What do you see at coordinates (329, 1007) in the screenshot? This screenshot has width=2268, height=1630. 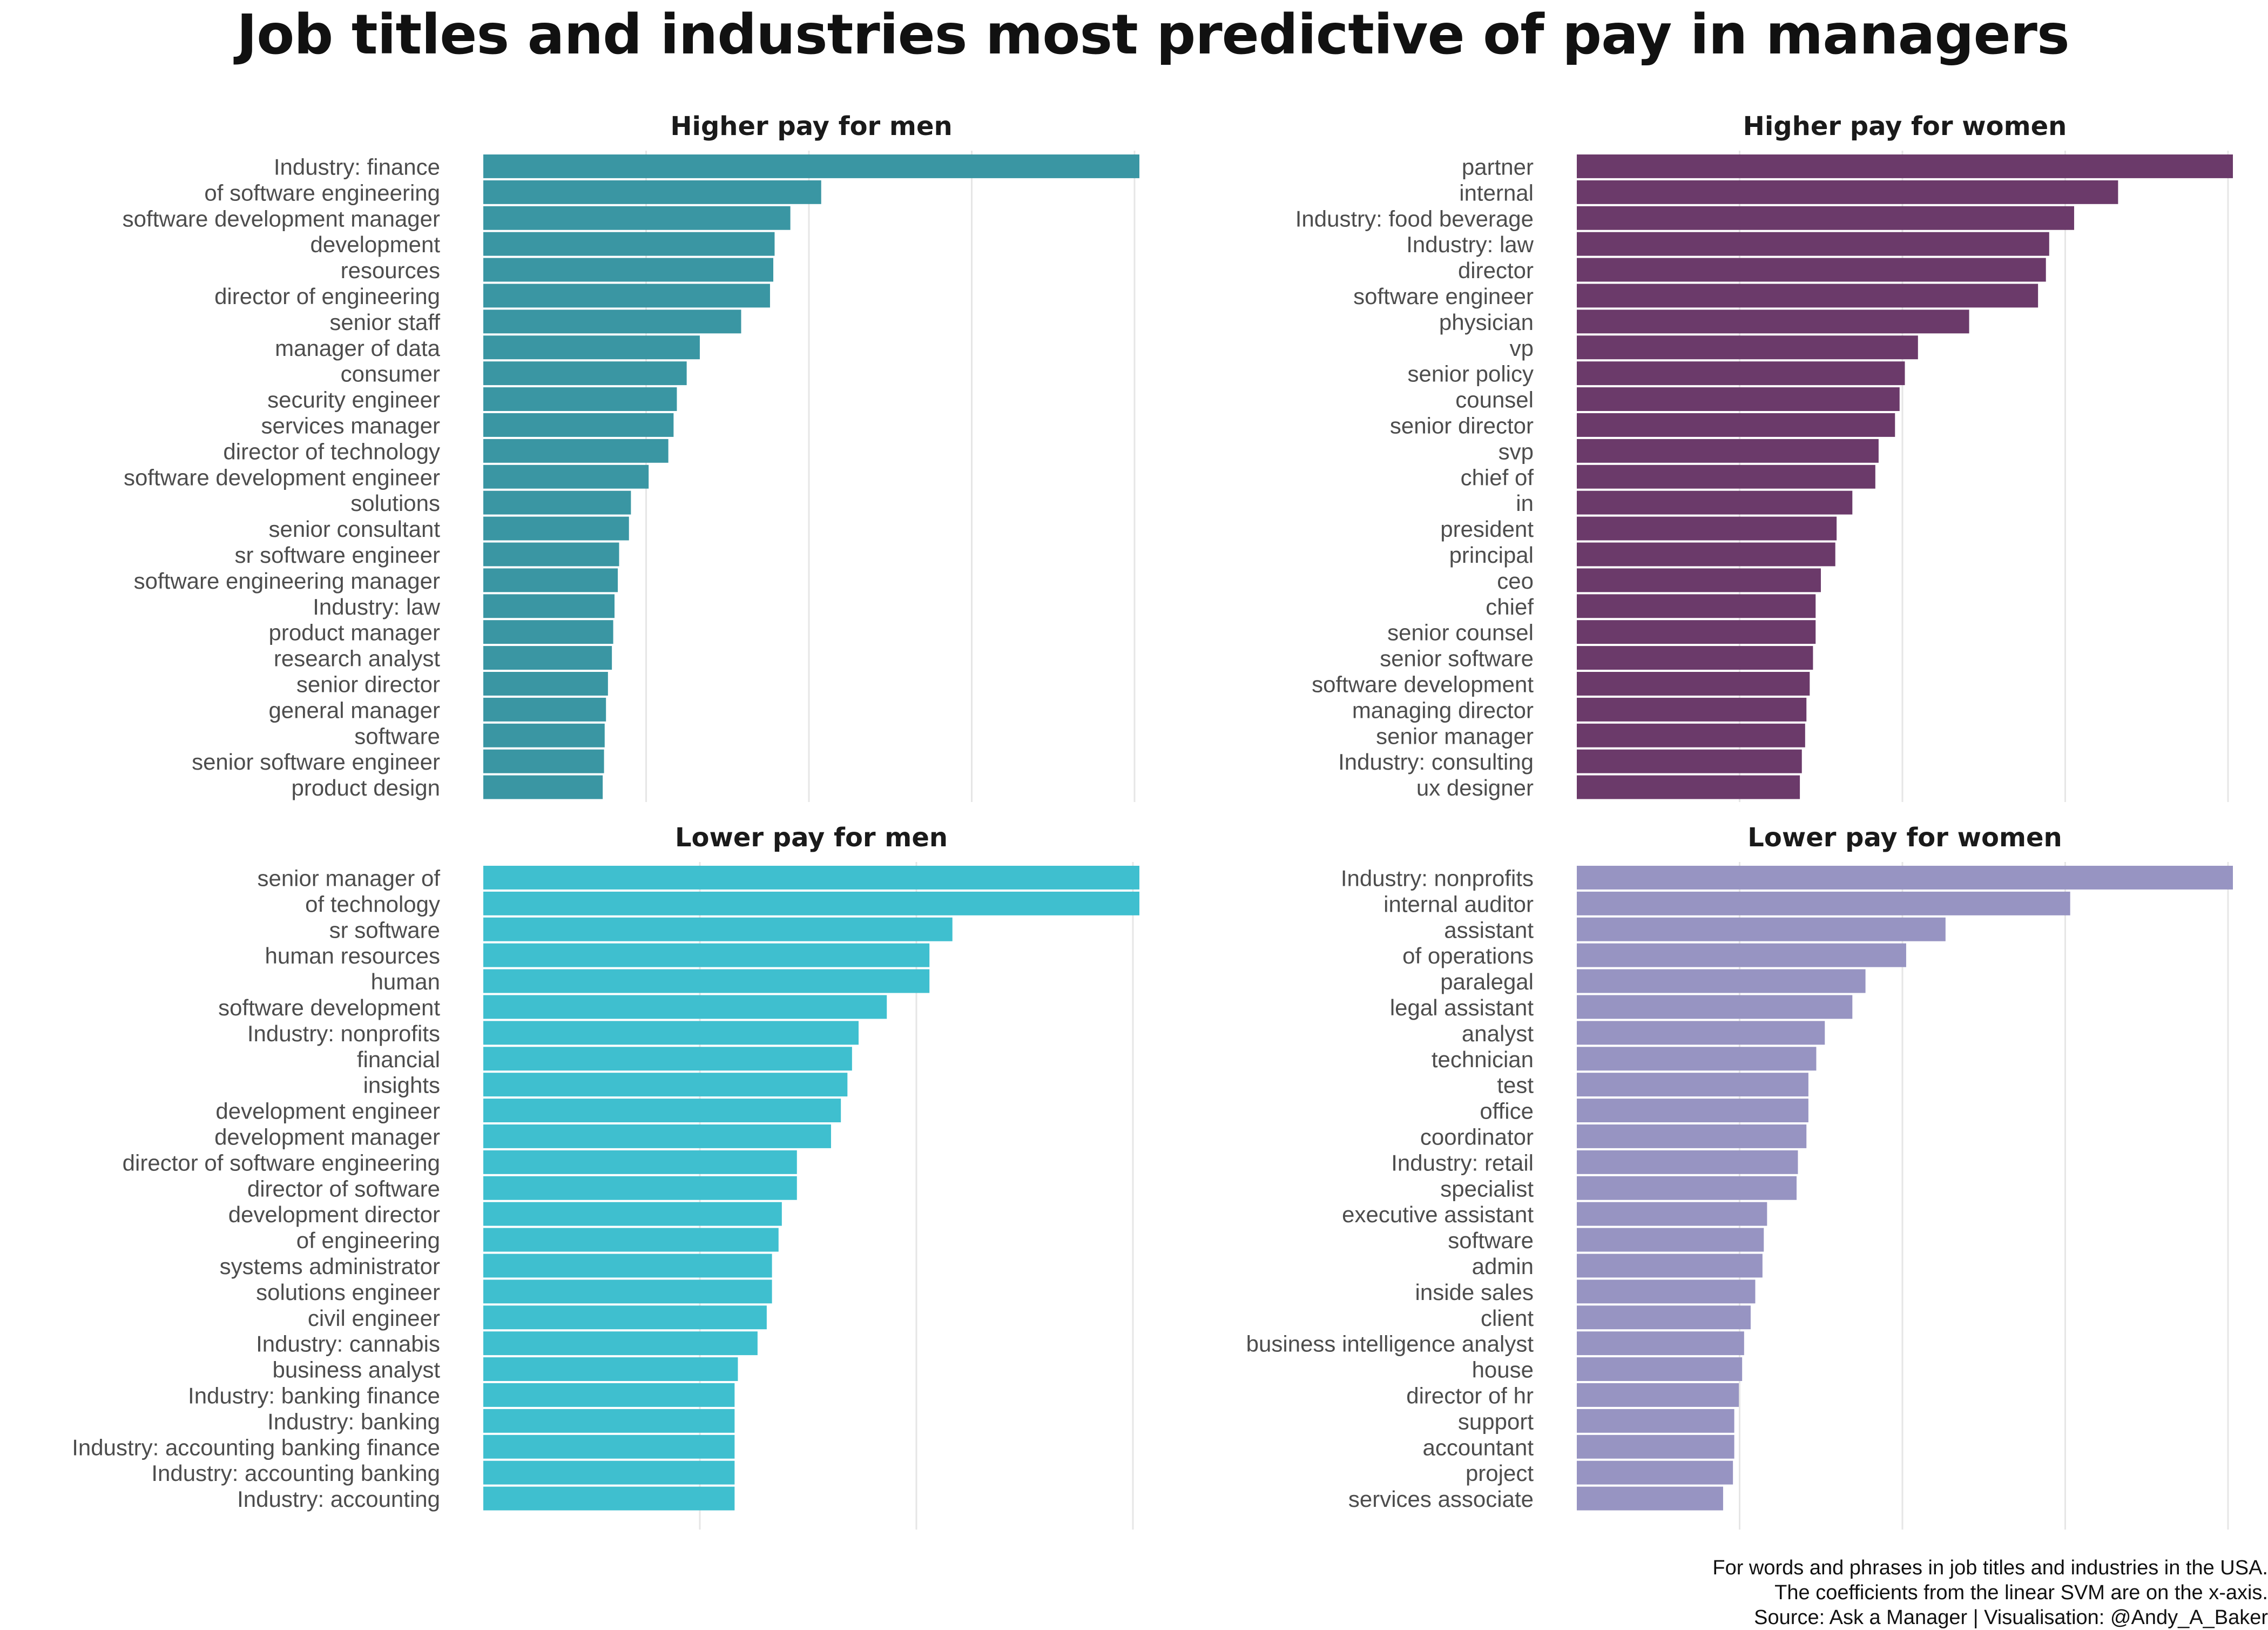 I see `category-label: software development` at bounding box center [329, 1007].